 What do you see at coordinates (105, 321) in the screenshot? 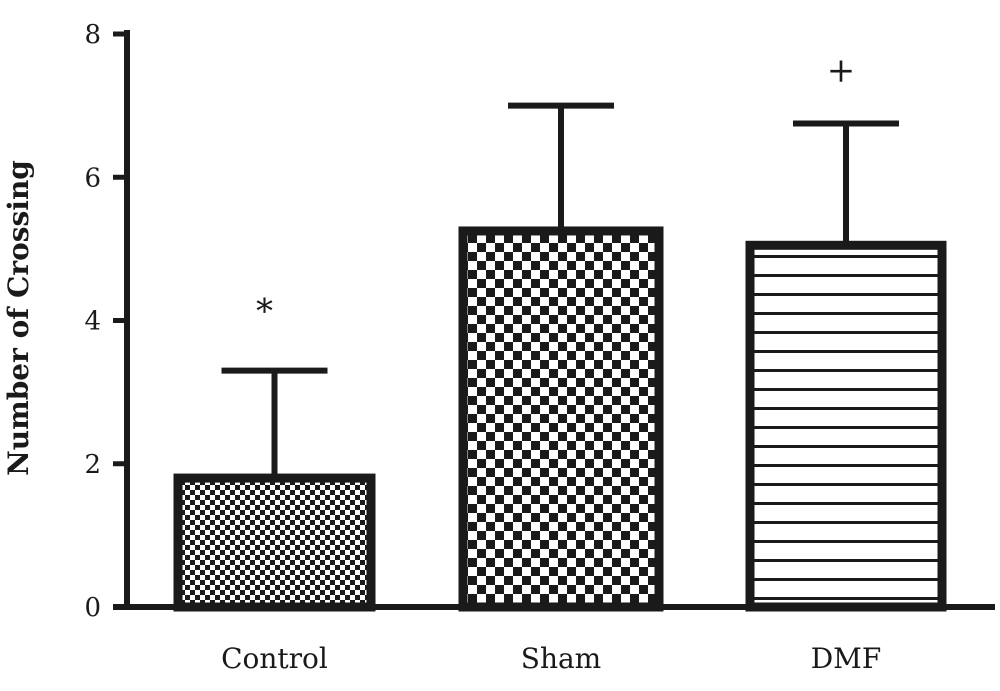
I see `y-axis-ticks: 0 2 4 6 8` at bounding box center [105, 321].